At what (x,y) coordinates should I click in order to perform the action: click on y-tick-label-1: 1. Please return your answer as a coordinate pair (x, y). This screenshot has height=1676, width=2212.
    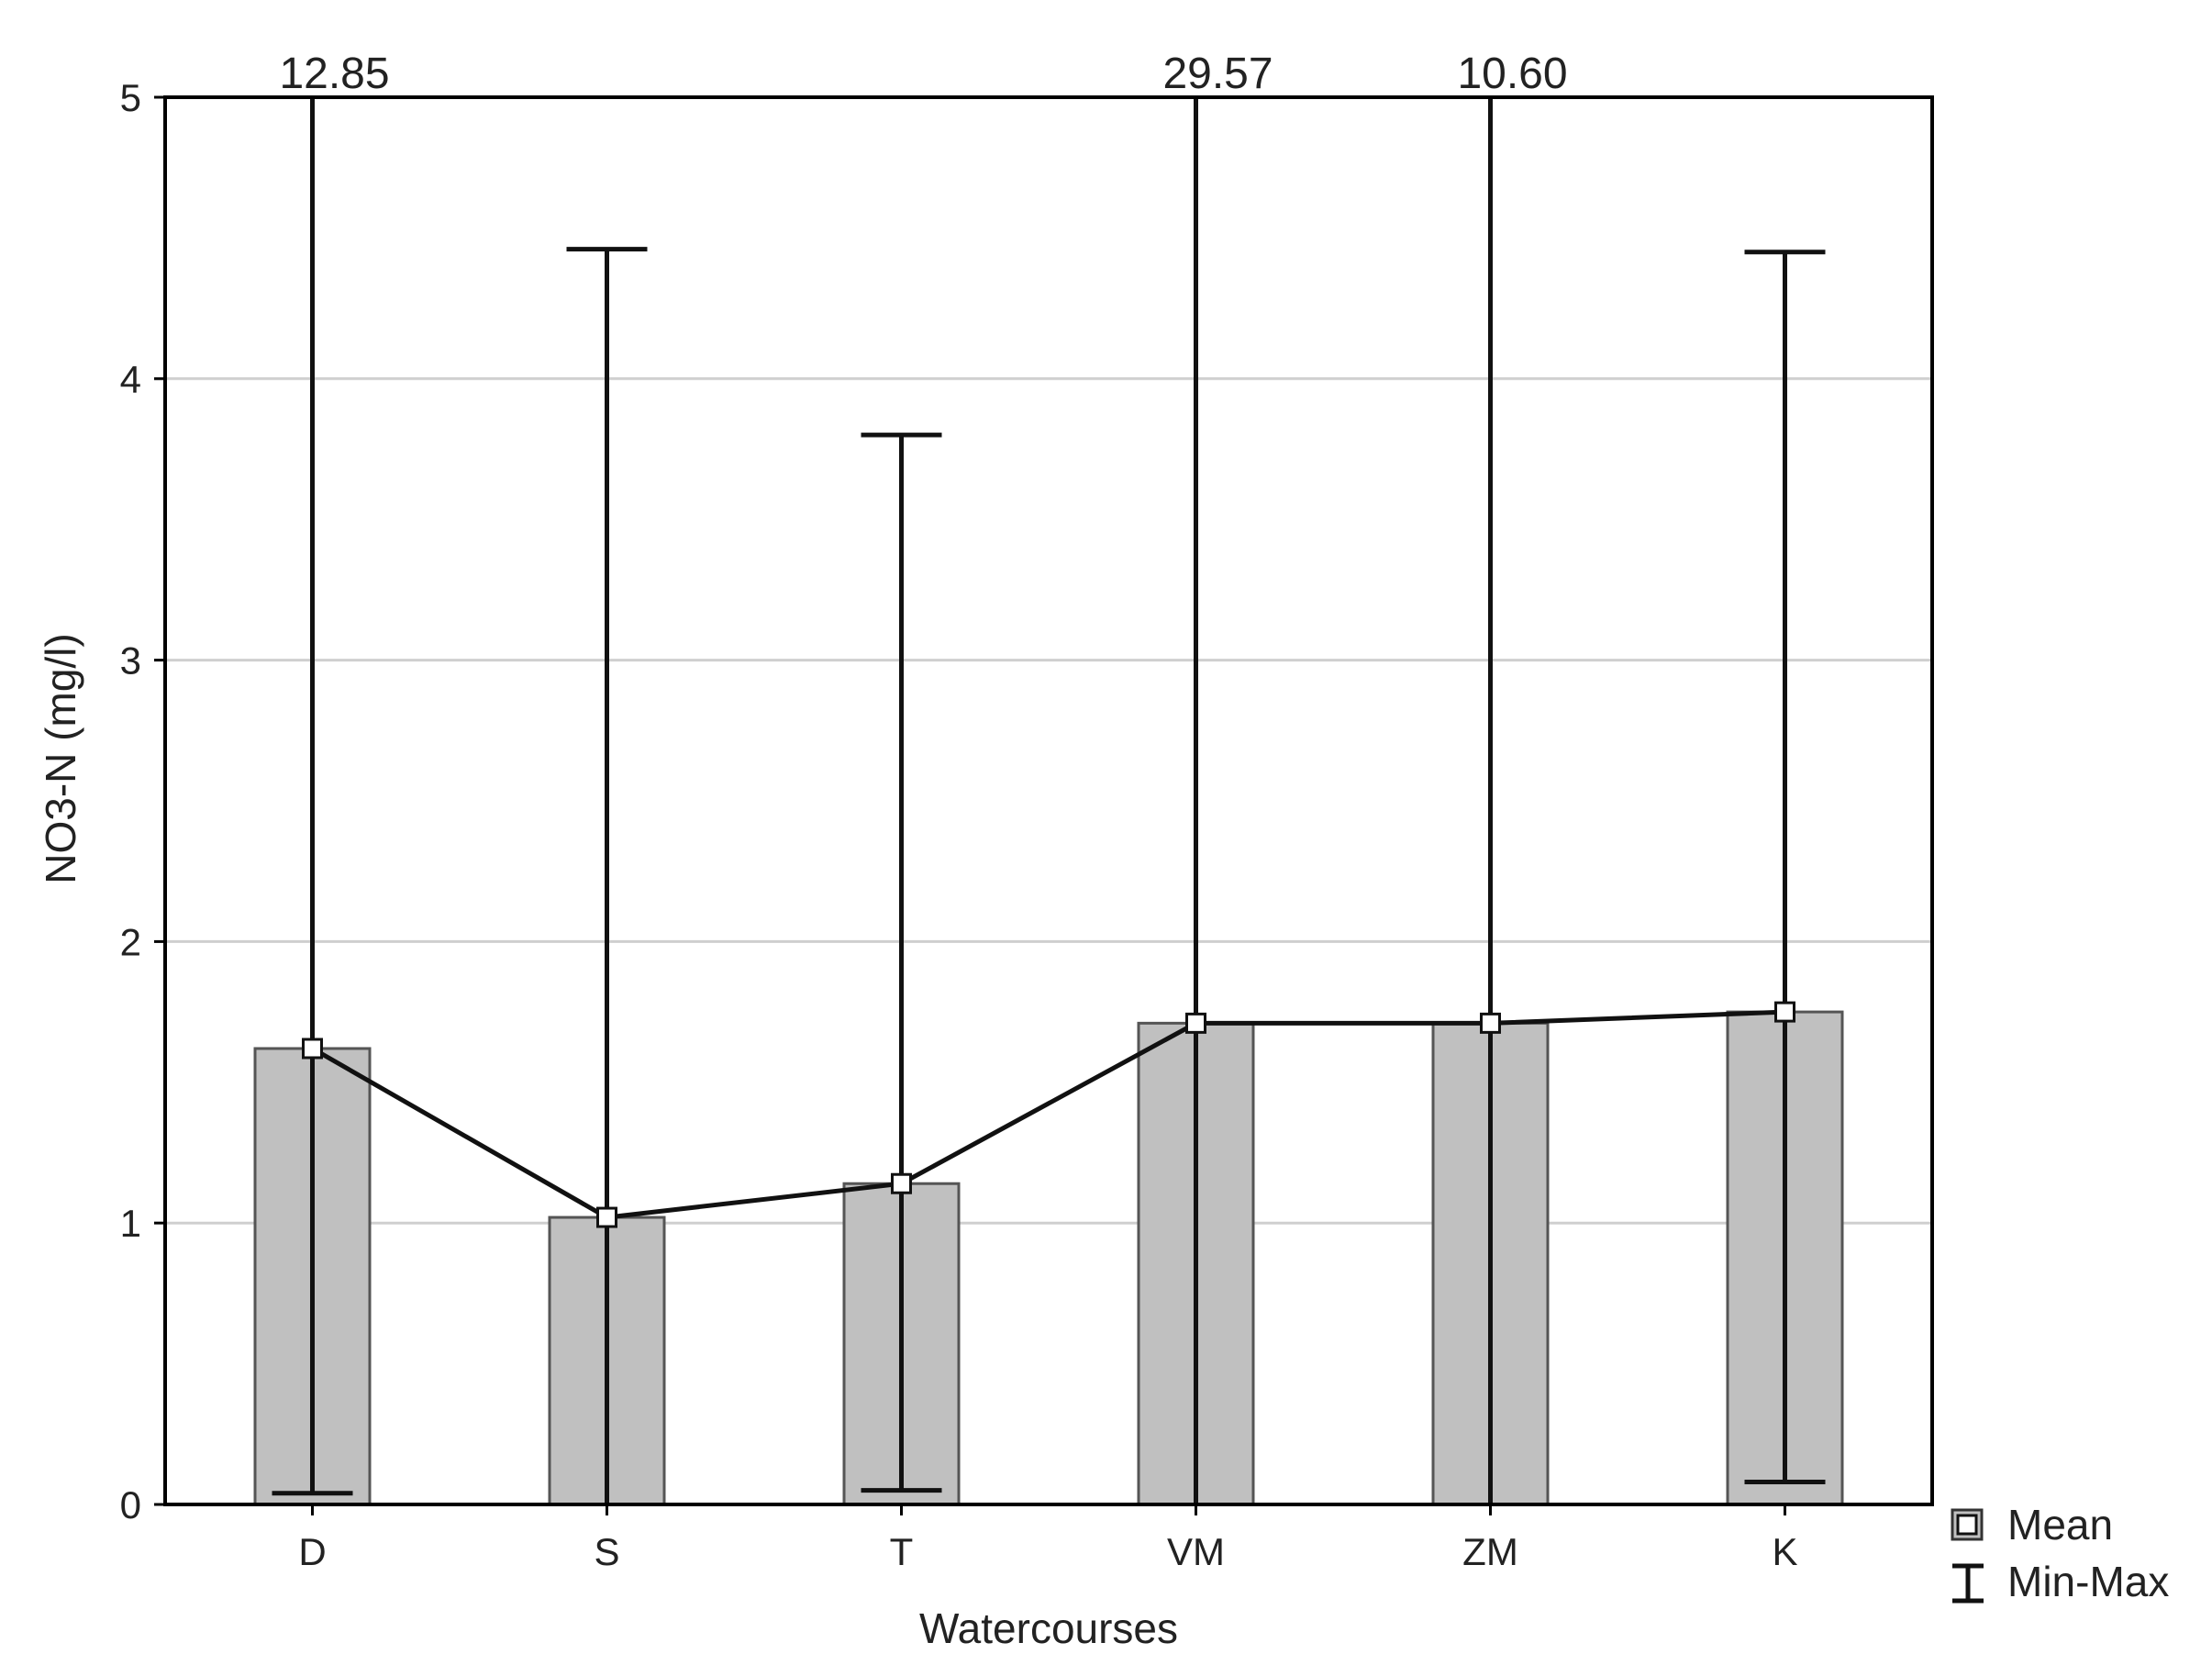
    Looking at the image, I should click on (130, 1223).